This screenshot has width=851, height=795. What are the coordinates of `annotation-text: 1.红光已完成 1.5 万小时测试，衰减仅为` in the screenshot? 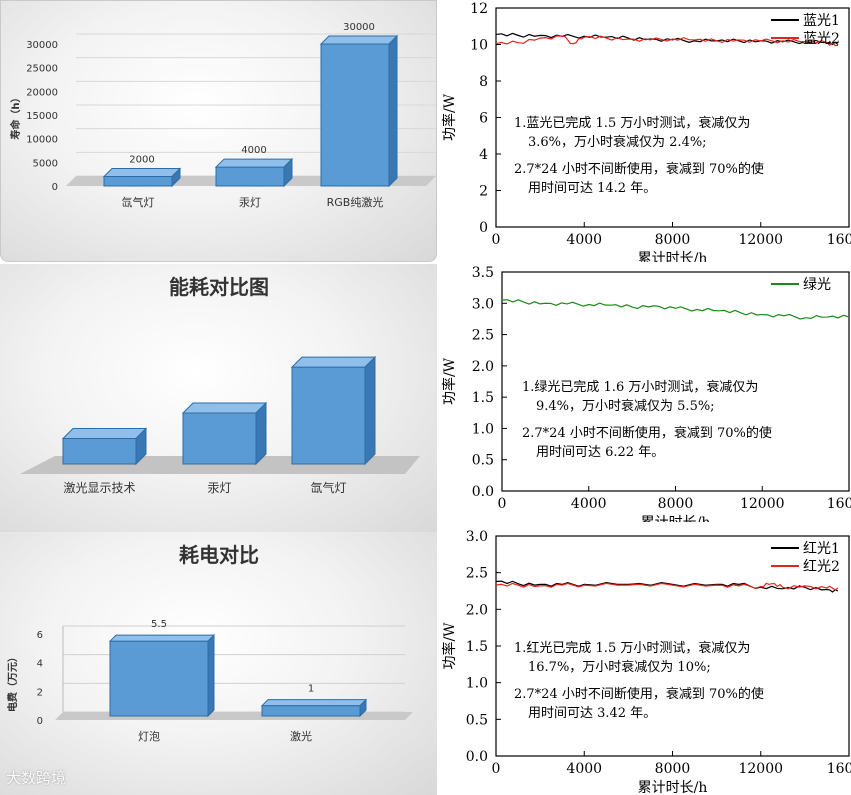 It's located at (632, 648).